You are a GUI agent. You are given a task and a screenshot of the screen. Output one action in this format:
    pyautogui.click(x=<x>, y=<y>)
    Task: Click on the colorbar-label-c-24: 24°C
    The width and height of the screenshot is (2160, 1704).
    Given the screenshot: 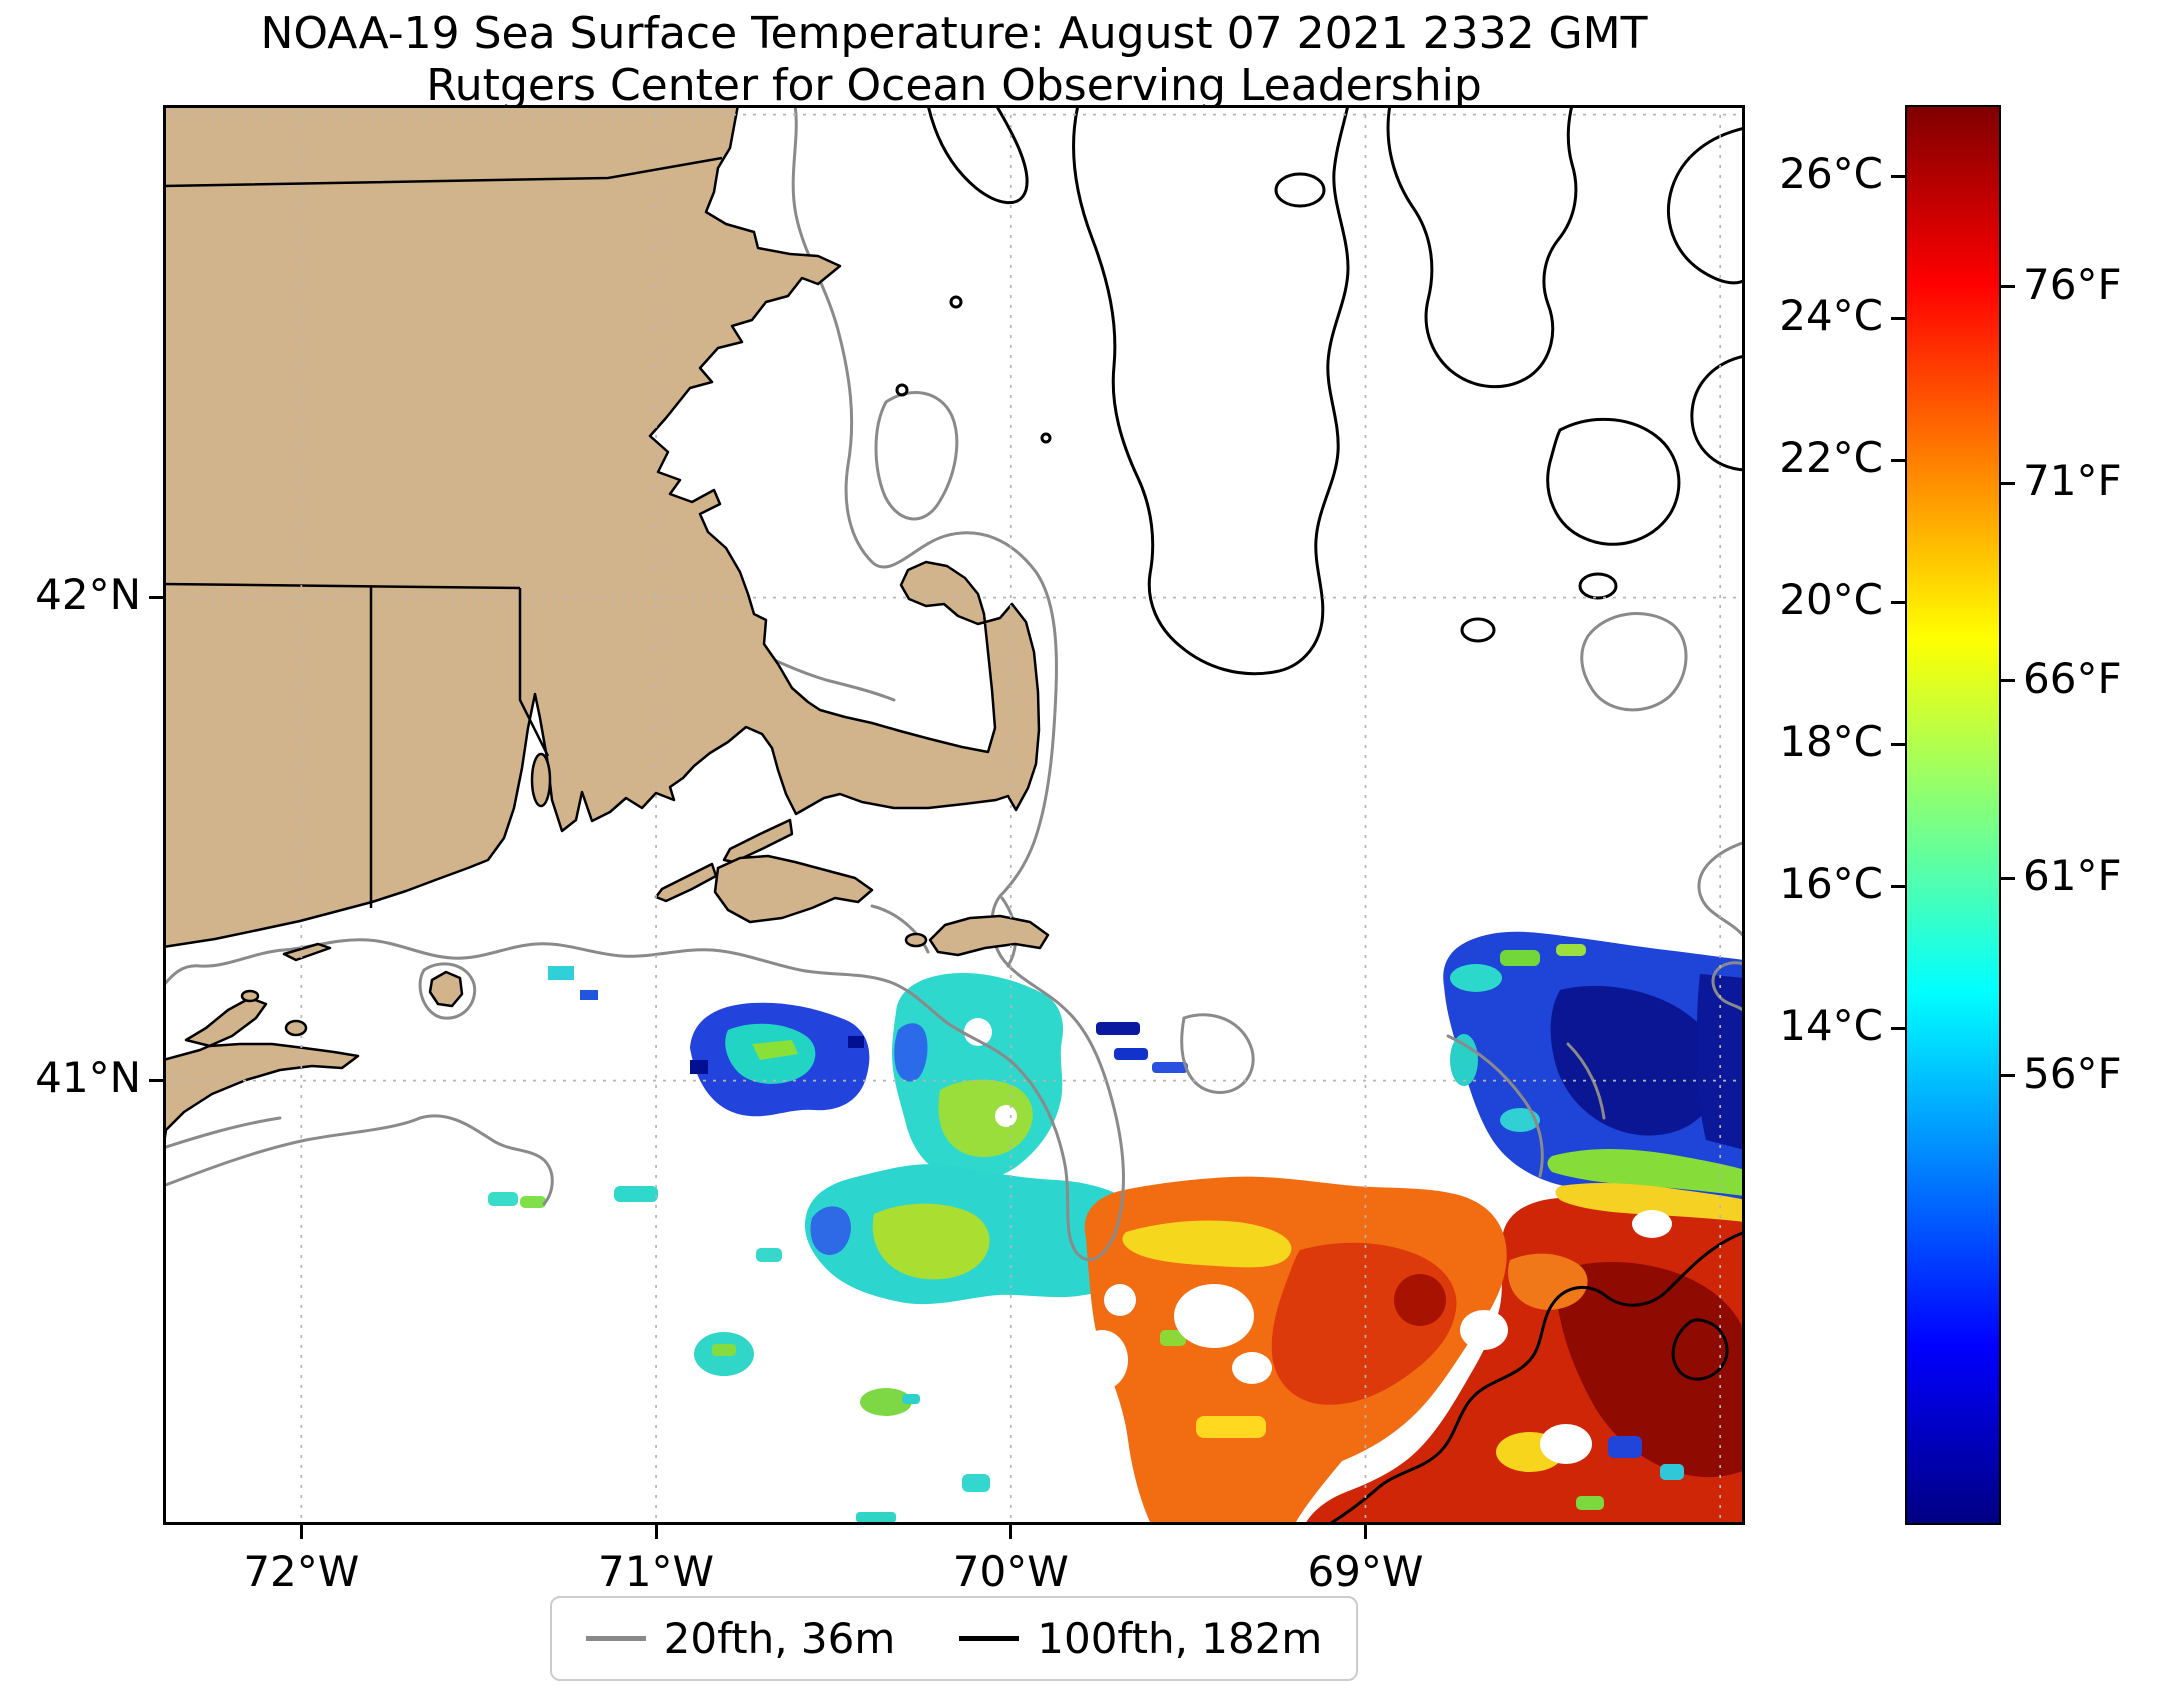 What is the action you would take?
    pyautogui.click(x=1831, y=315)
    